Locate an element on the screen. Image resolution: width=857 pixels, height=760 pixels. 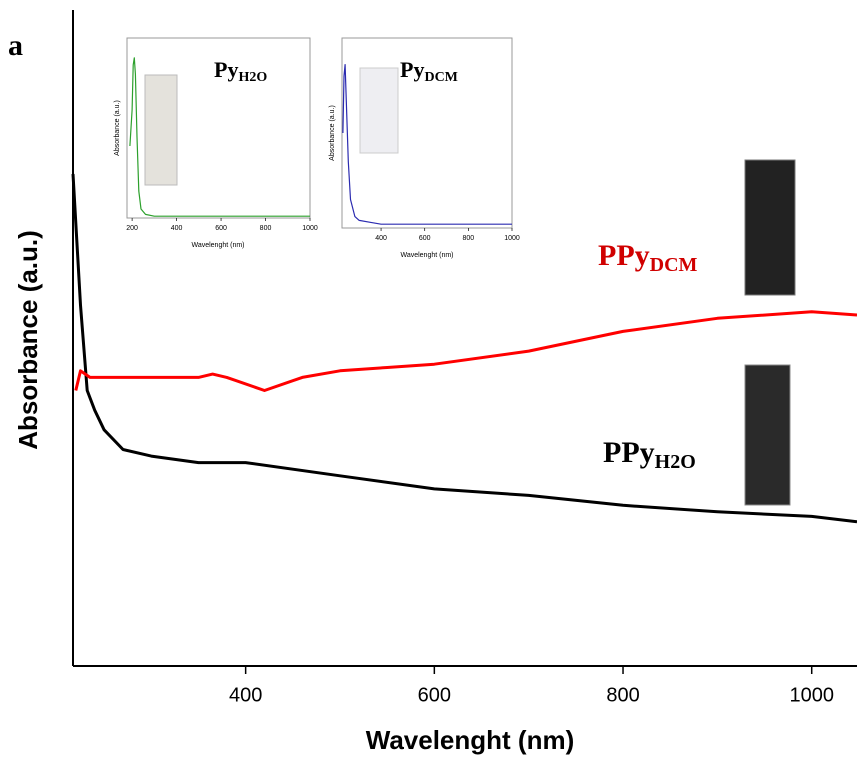
x-axis-label: Wavelenght (nm) is located at coordinates (470, 740).